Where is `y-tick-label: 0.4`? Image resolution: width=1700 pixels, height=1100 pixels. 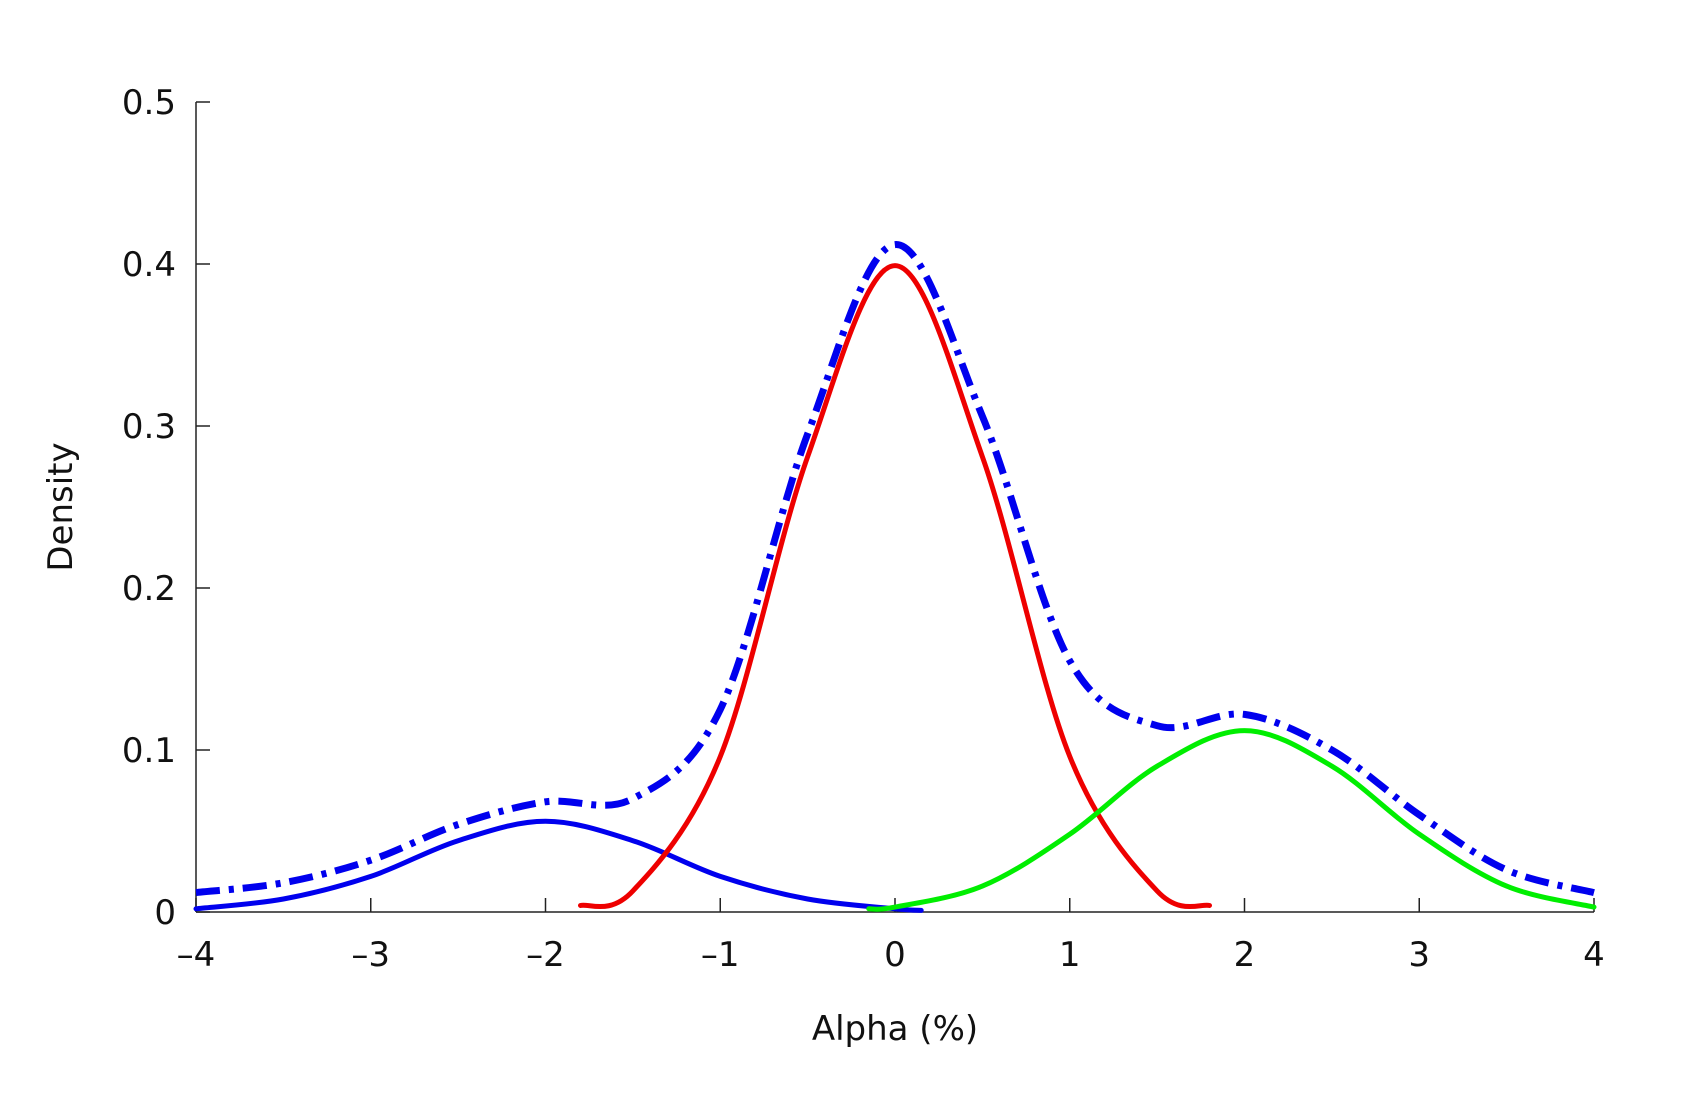 y-tick-label: 0.4 is located at coordinates (149, 265).